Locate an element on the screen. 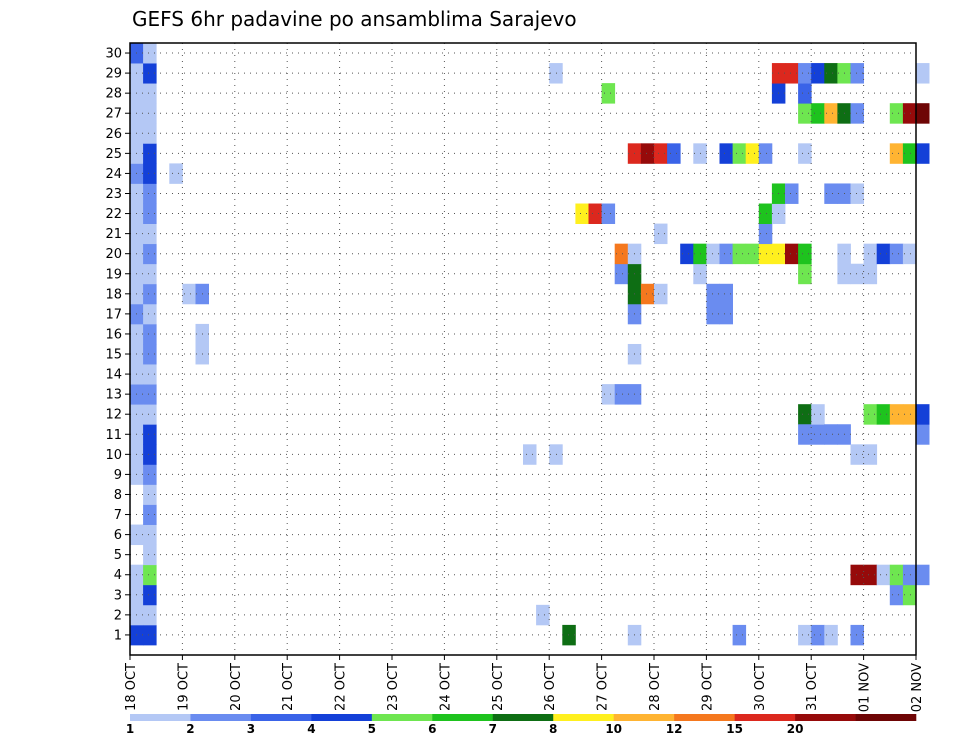 This screenshot has height=742, width=960. x-tick-label-5: 23 OCT is located at coordinates (393, 687).